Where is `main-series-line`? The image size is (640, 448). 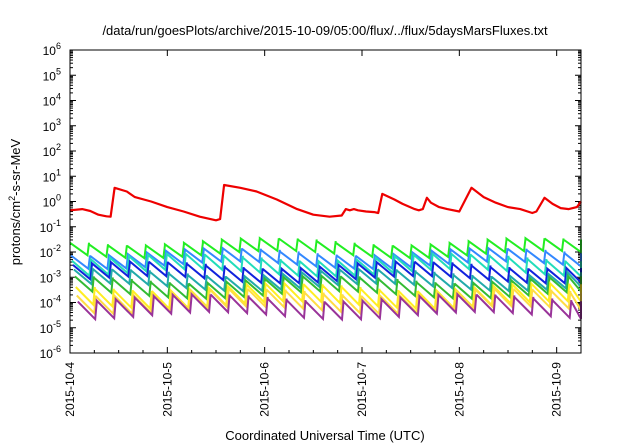 main-series-line is located at coordinates (325, 202).